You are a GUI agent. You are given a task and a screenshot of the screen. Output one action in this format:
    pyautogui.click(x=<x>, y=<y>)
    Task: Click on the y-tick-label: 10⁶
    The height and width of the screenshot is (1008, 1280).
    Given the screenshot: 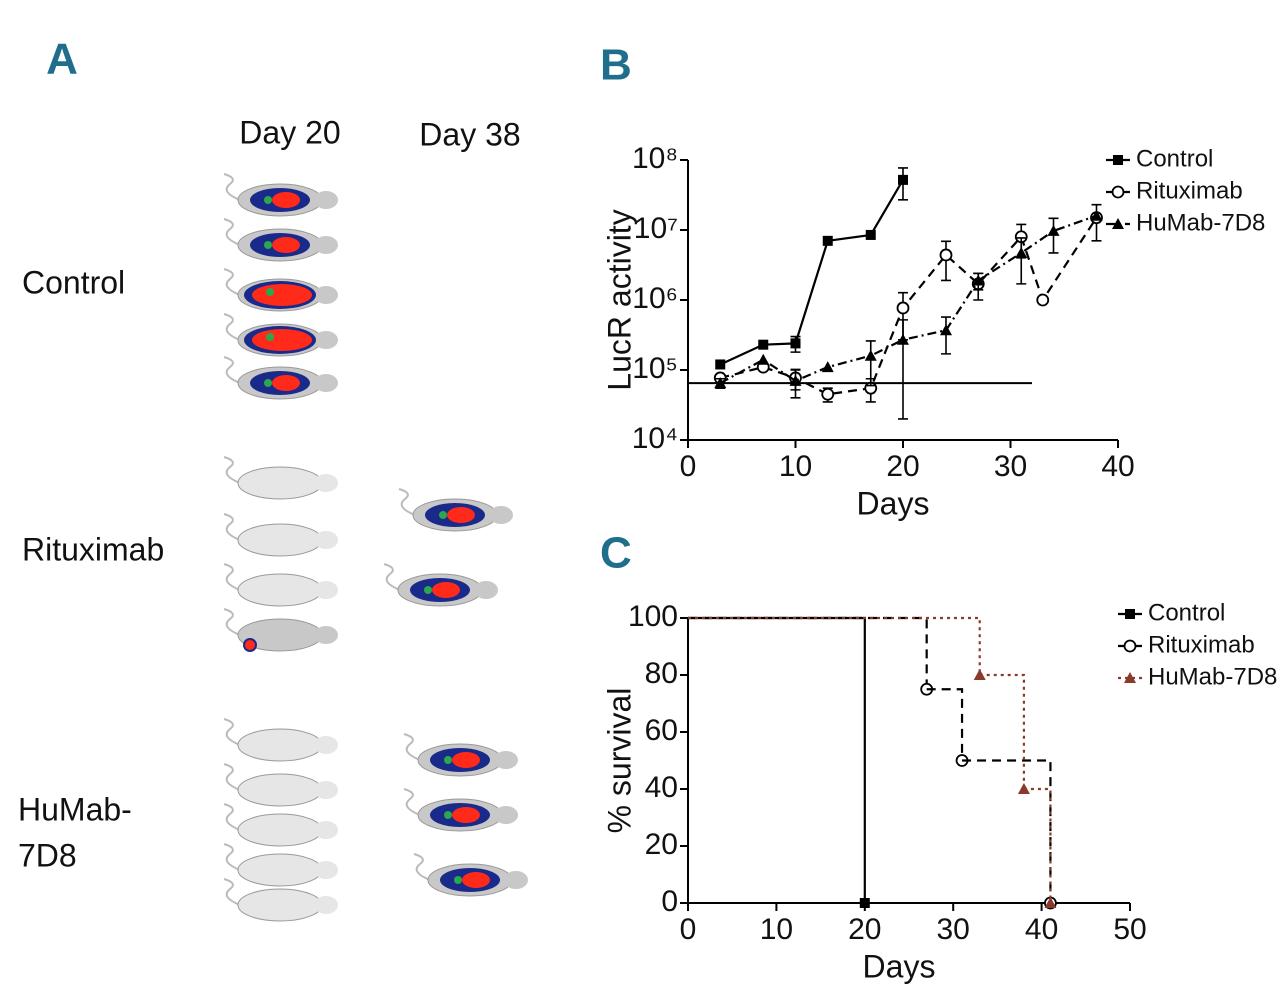 What is the action you would take?
    pyautogui.click(x=655, y=298)
    